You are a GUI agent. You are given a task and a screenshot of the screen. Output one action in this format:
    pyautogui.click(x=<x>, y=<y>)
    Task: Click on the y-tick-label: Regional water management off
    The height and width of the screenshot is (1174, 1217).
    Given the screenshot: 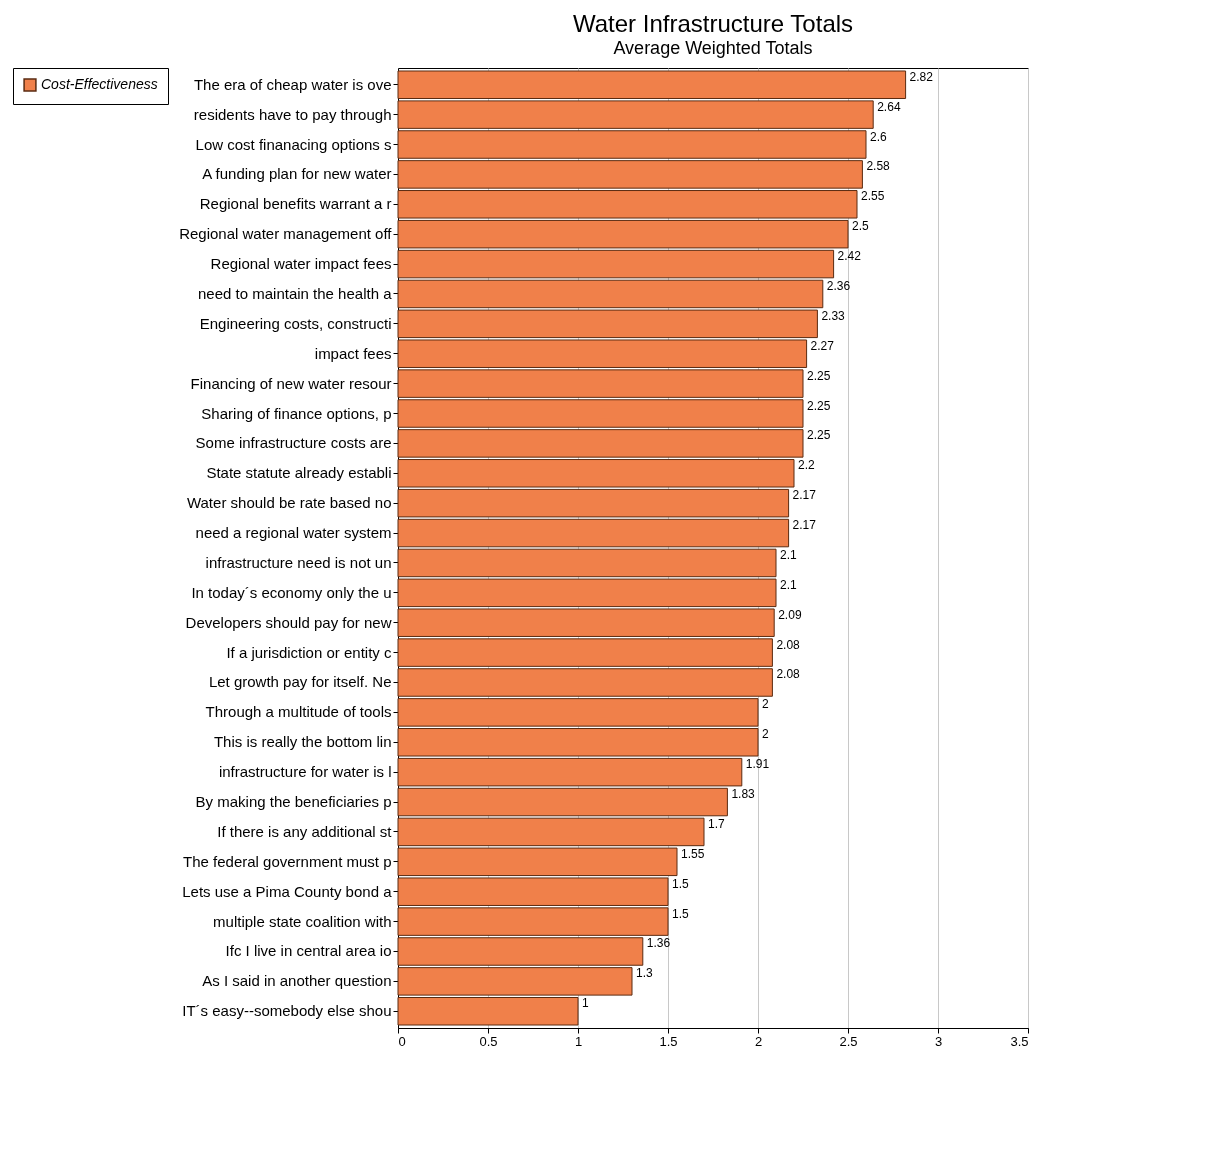 What is the action you would take?
    pyautogui.click(x=286, y=234)
    